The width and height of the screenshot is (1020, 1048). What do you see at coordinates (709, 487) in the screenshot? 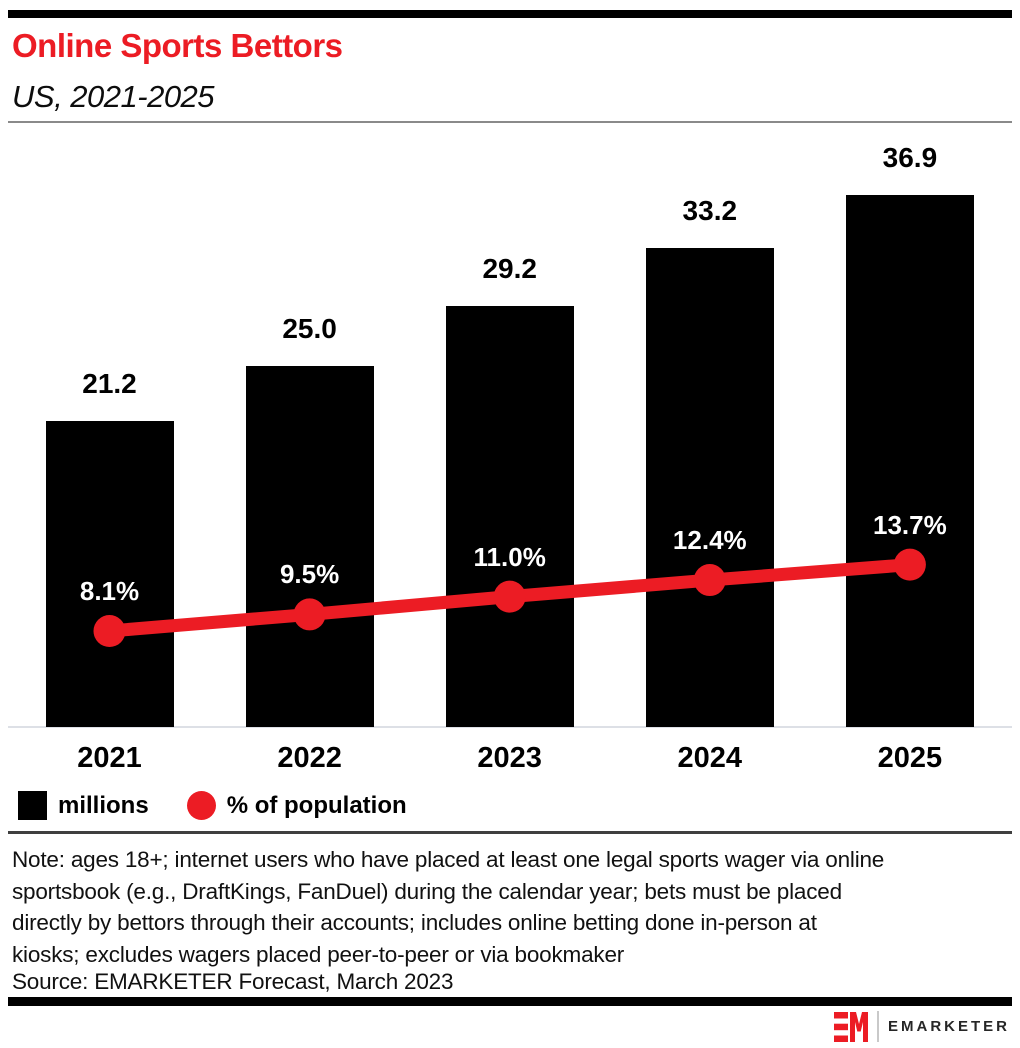
I see `bar-2024` at bounding box center [709, 487].